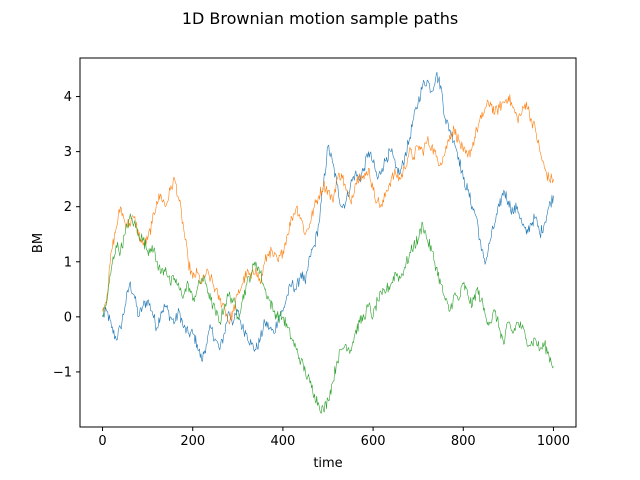 Image resolution: width=640 pixels, height=480 pixels. I want to click on y-axis-label: BM, so click(38, 243).